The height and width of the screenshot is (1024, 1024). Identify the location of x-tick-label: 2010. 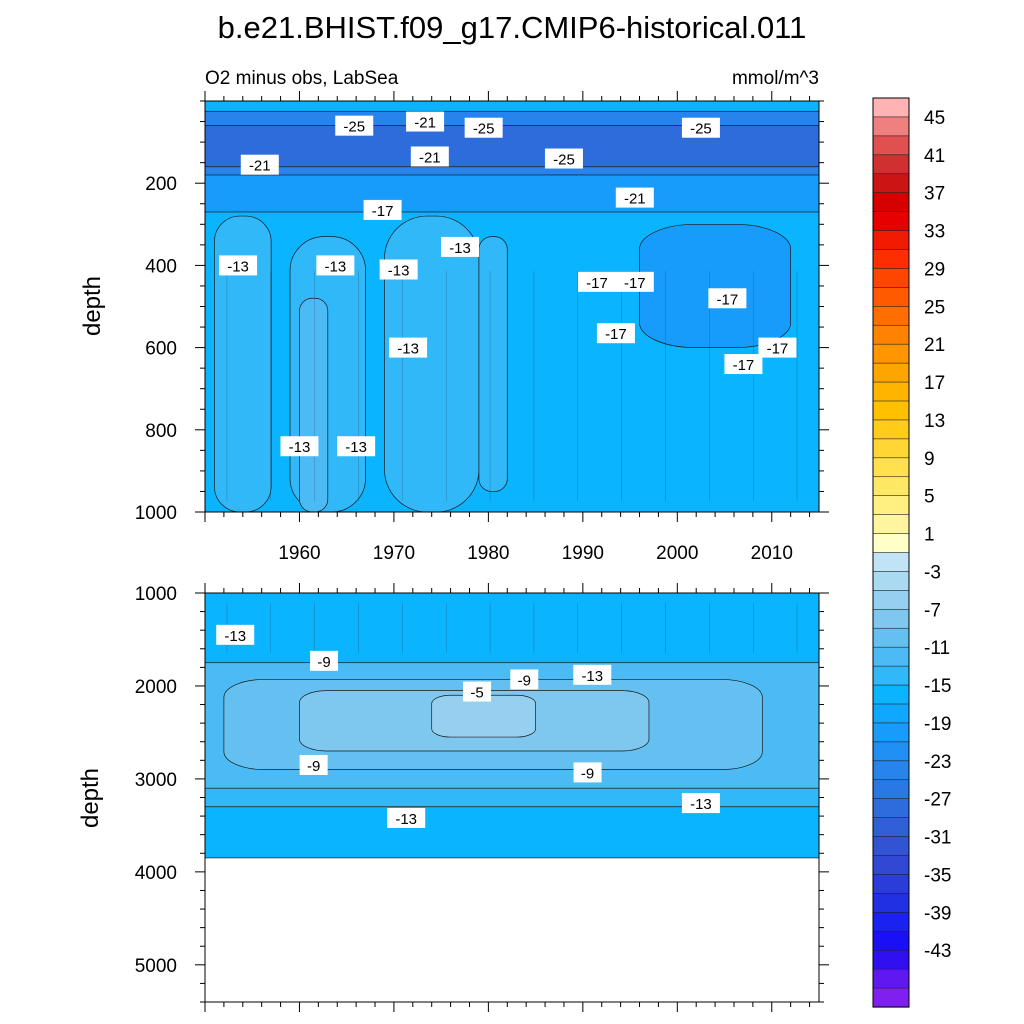
(772, 553).